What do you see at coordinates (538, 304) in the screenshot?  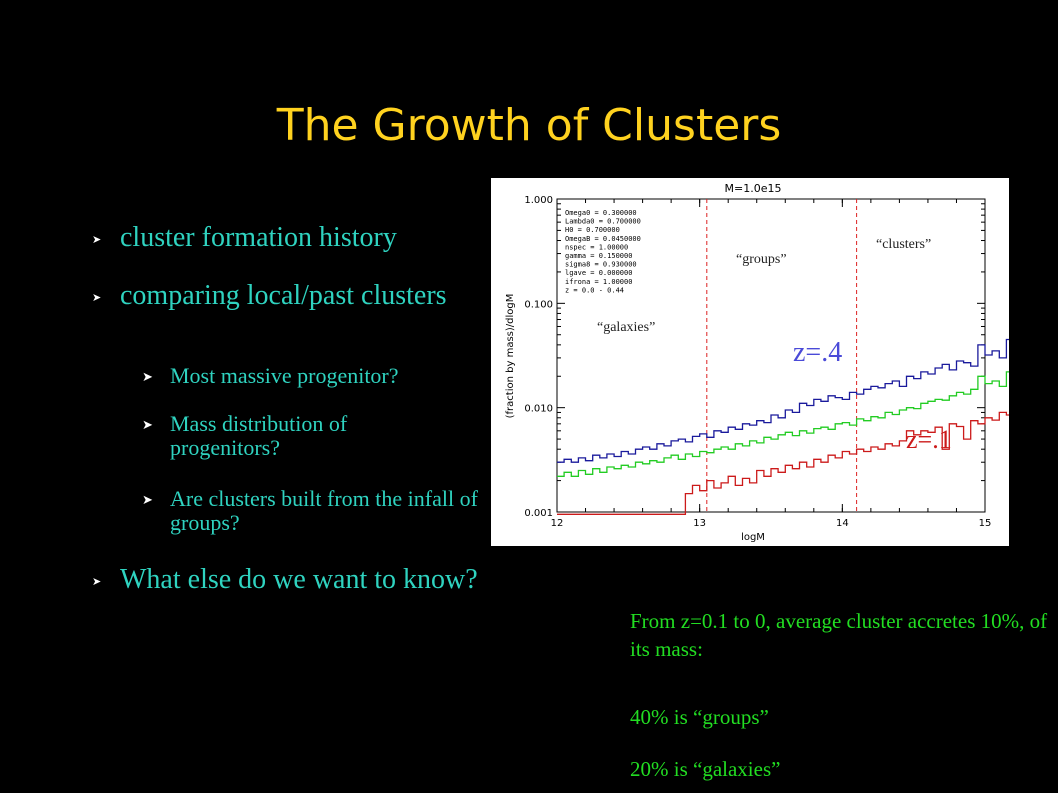 I see `y-tick-label: 0.100` at bounding box center [538, 304].